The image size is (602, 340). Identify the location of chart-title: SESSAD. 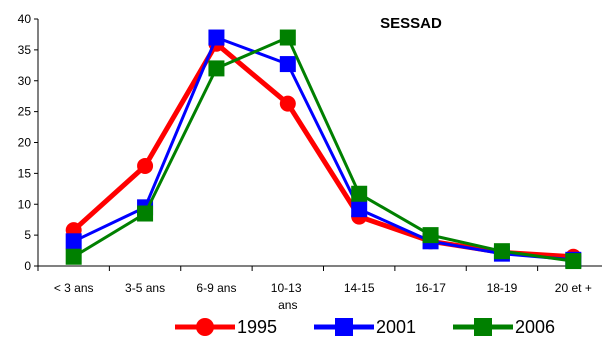
(411, 23).